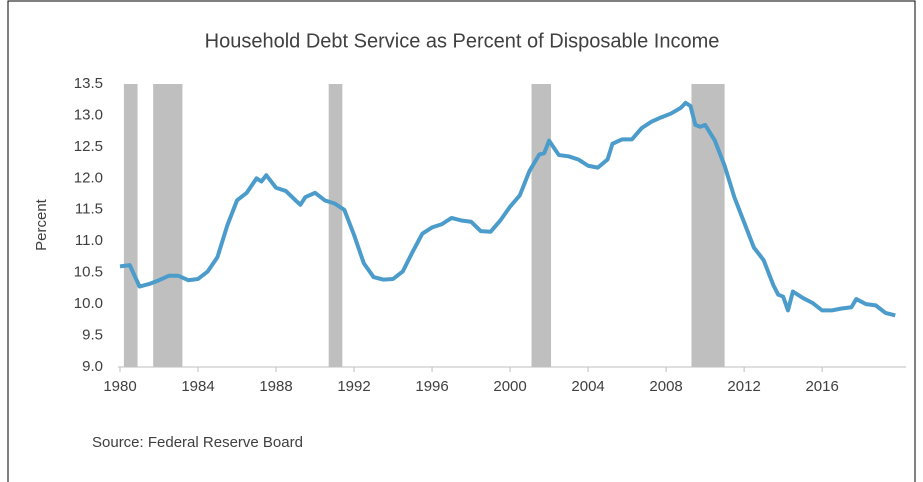  Describe the element at coordinates (88, 114) in the screenshot. I see `y-tick-label: 13.0` at that location.